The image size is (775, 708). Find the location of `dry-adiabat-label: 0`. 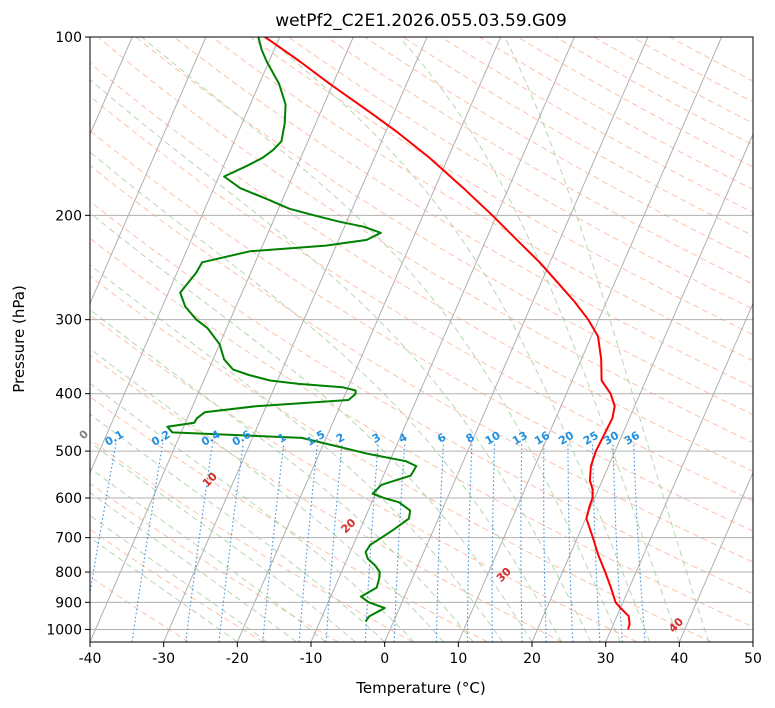

dry-adiabat-label: 0 is located at coordinates (84, 434).